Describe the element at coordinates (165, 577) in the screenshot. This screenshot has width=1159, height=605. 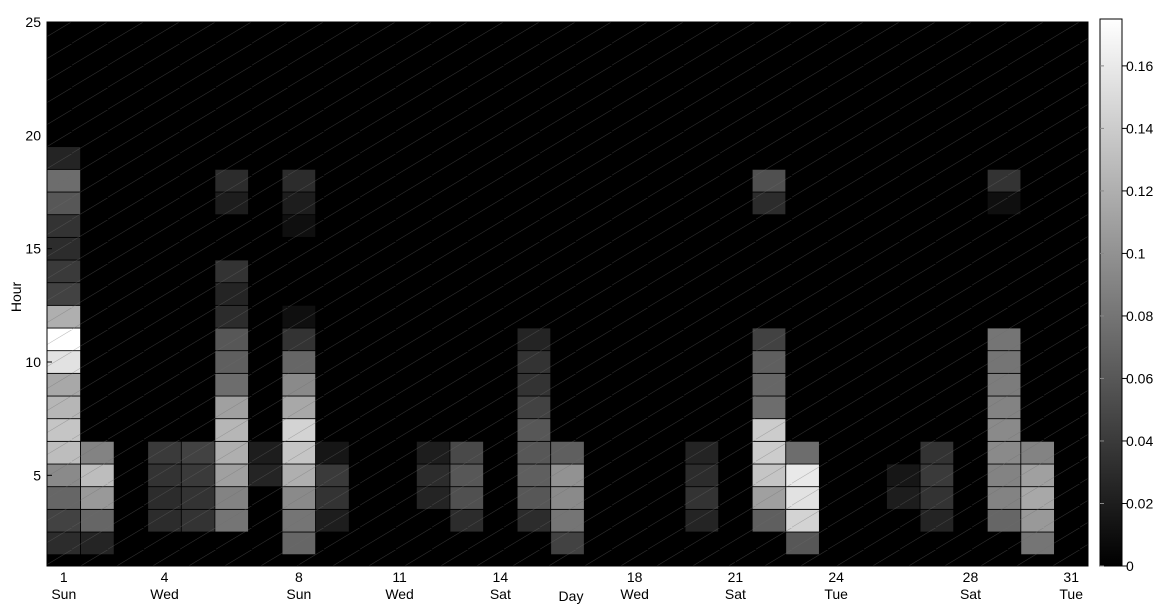
I see `x-tick-label-day: 4` at that location.